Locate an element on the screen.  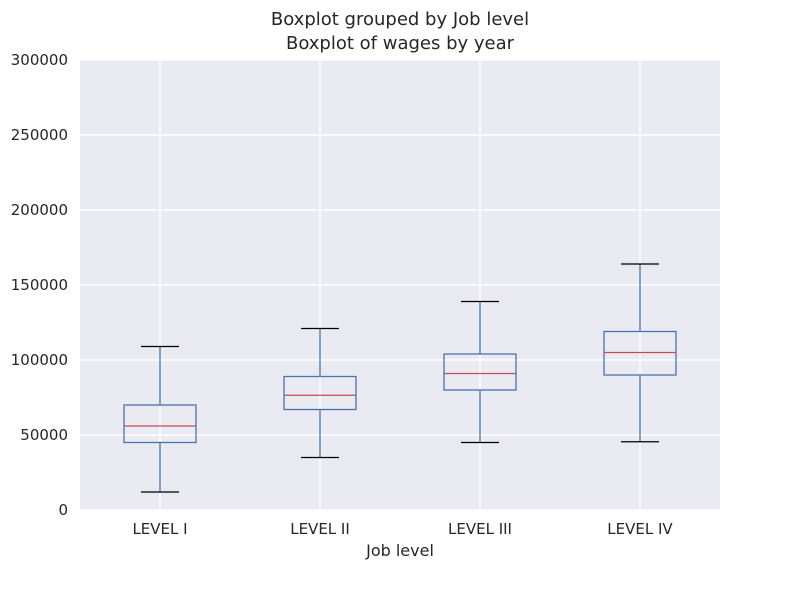
x-tick-label: LEVEL IV is located at coordinates (640, 529).